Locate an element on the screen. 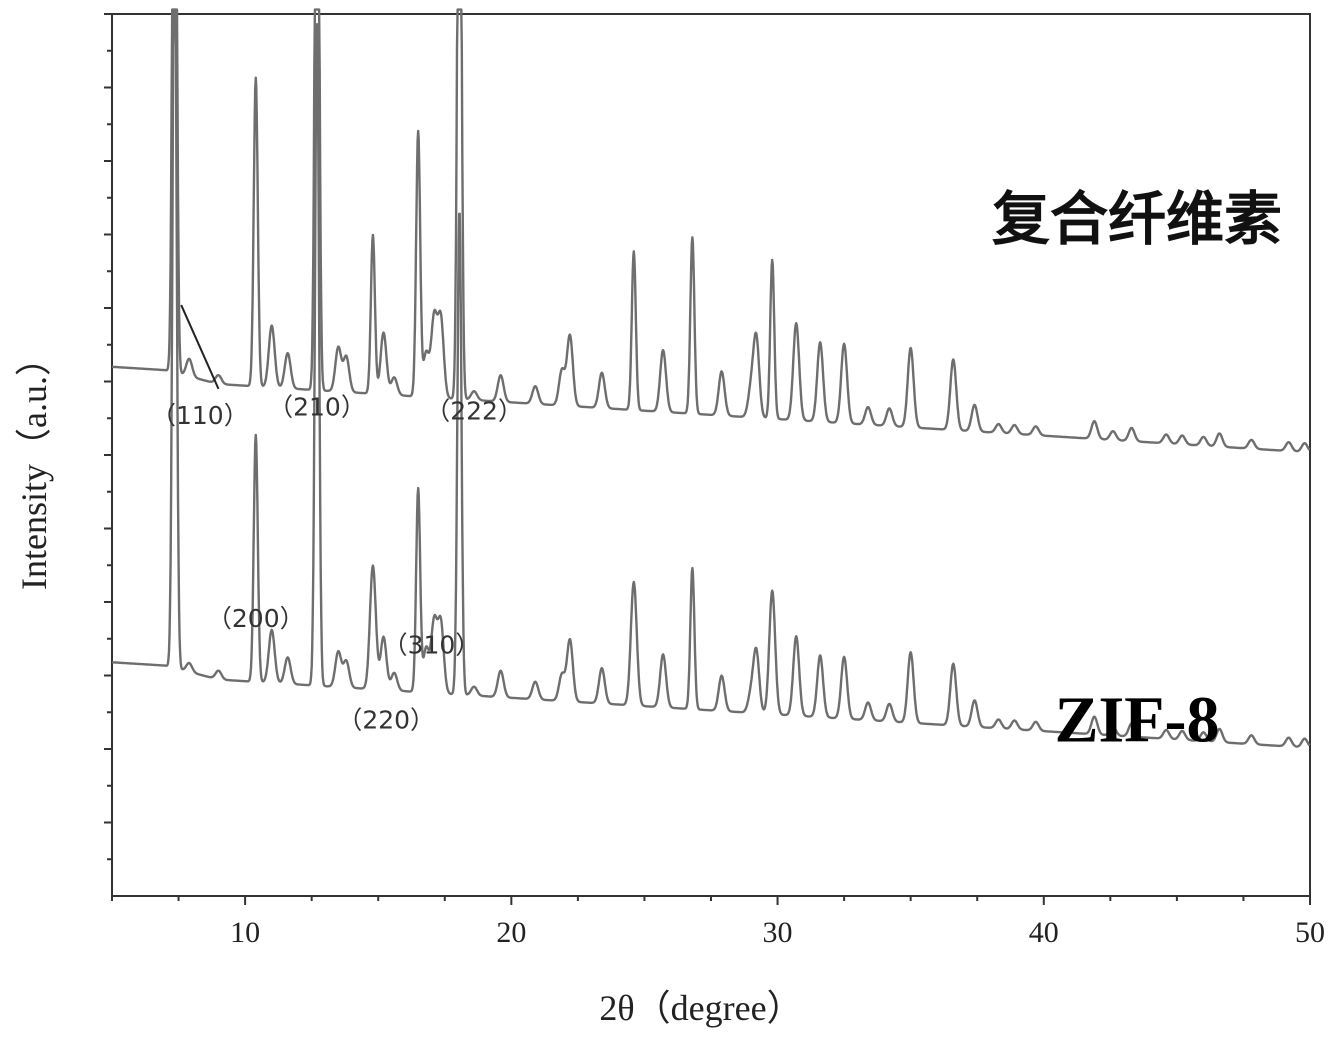  peak-label: （222） is located at coordinates (474, 411).